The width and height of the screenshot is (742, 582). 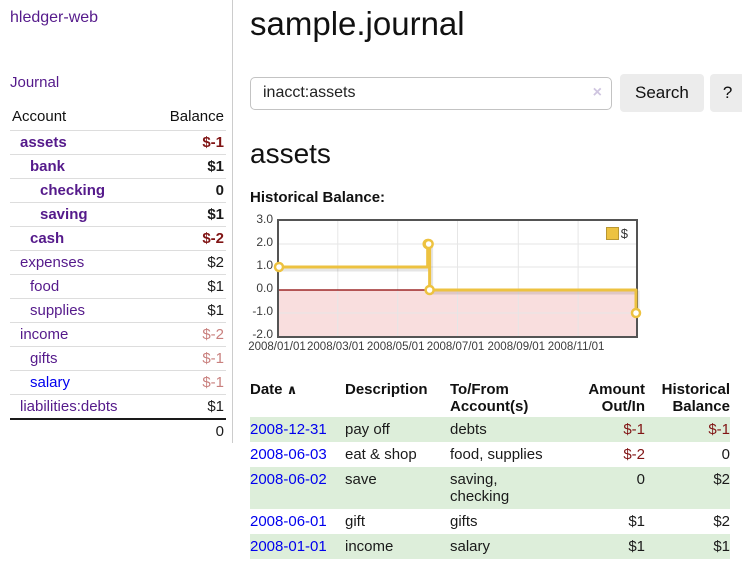 I want to click on transaction-description: pay off, so click(x=397, y=429).